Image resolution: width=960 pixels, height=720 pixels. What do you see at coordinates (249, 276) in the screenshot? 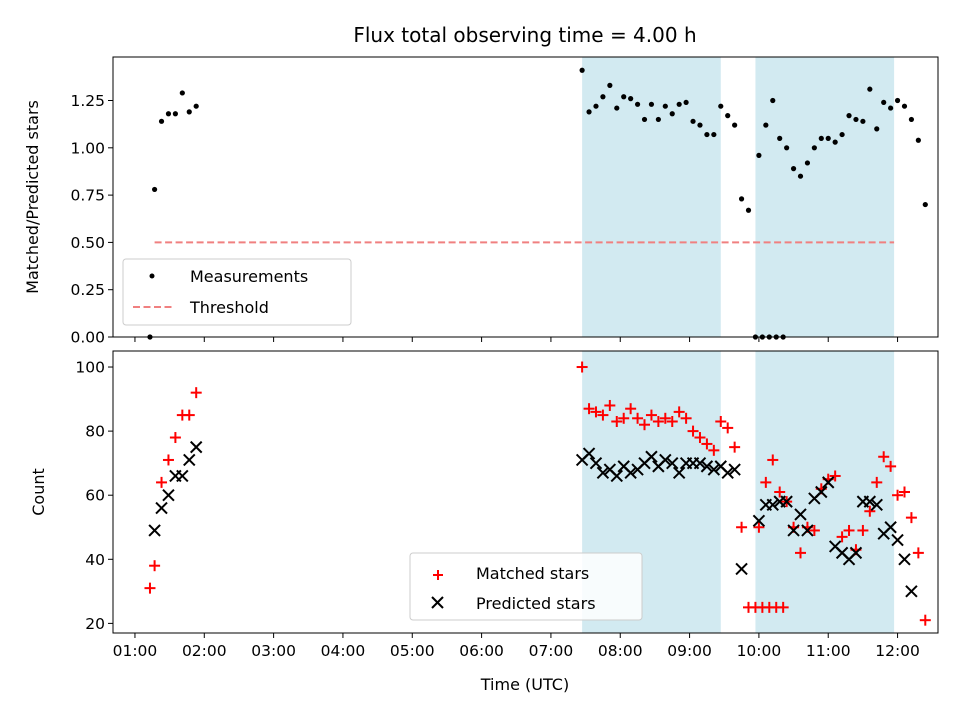
I see `legend-measurements-label: Measurements` at bounding box center [249, 276].